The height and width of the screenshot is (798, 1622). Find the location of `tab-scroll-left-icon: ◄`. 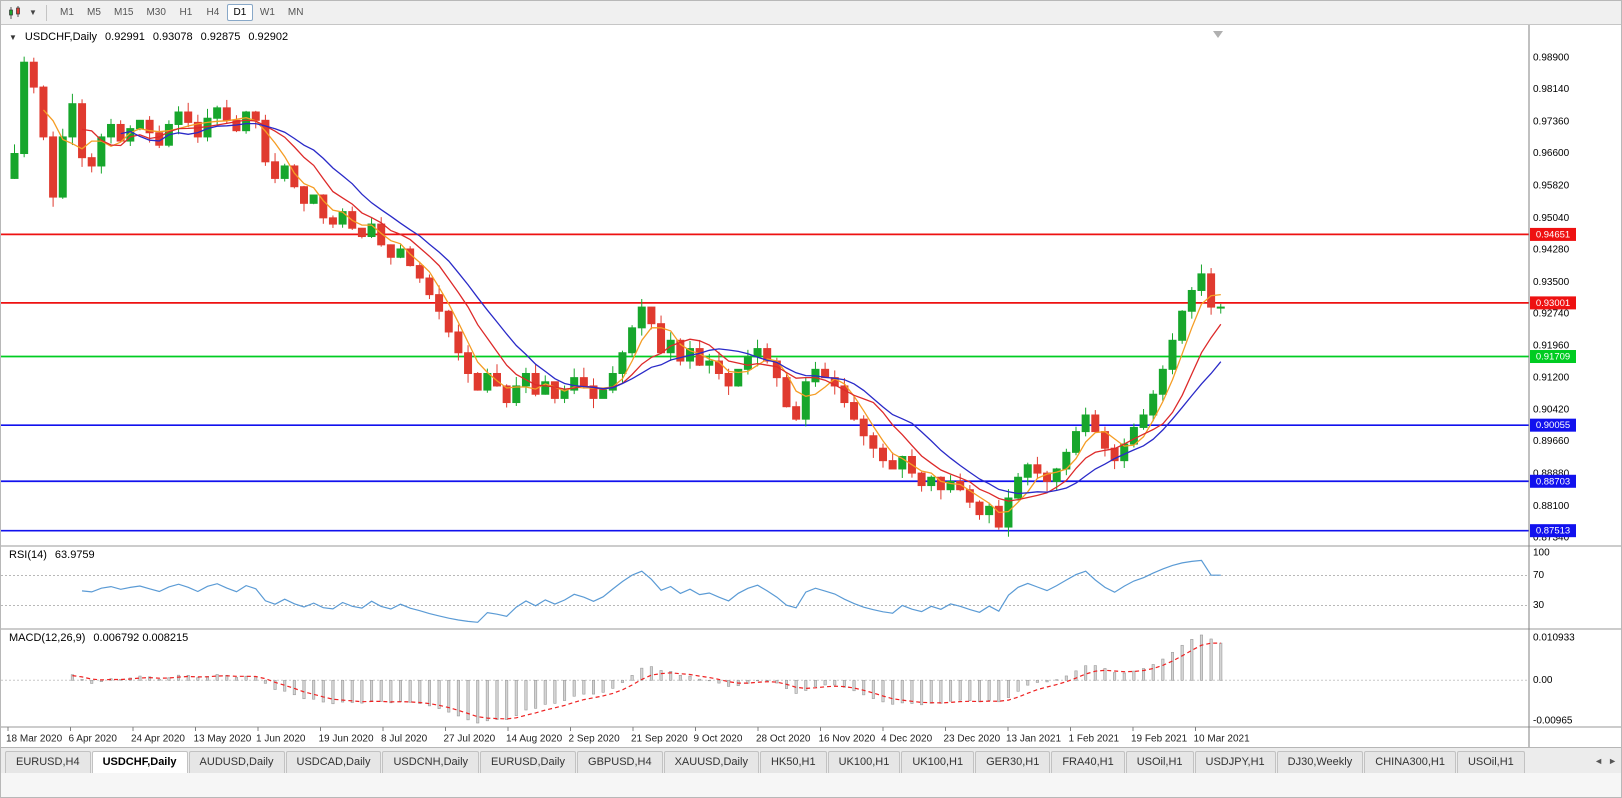

tab-scroll-left-icon: ◄ is located at coordinates (1599, 760).